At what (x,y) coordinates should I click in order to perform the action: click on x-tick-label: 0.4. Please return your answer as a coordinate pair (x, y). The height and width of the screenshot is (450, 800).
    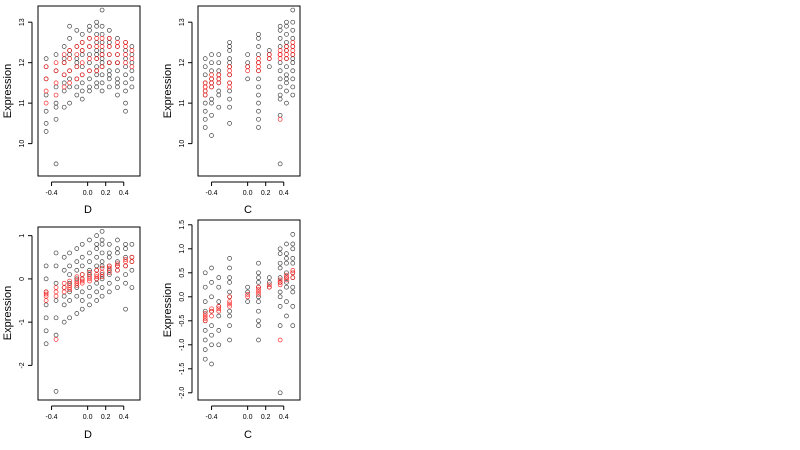
    Looking at the image, I should click on (284, 193).